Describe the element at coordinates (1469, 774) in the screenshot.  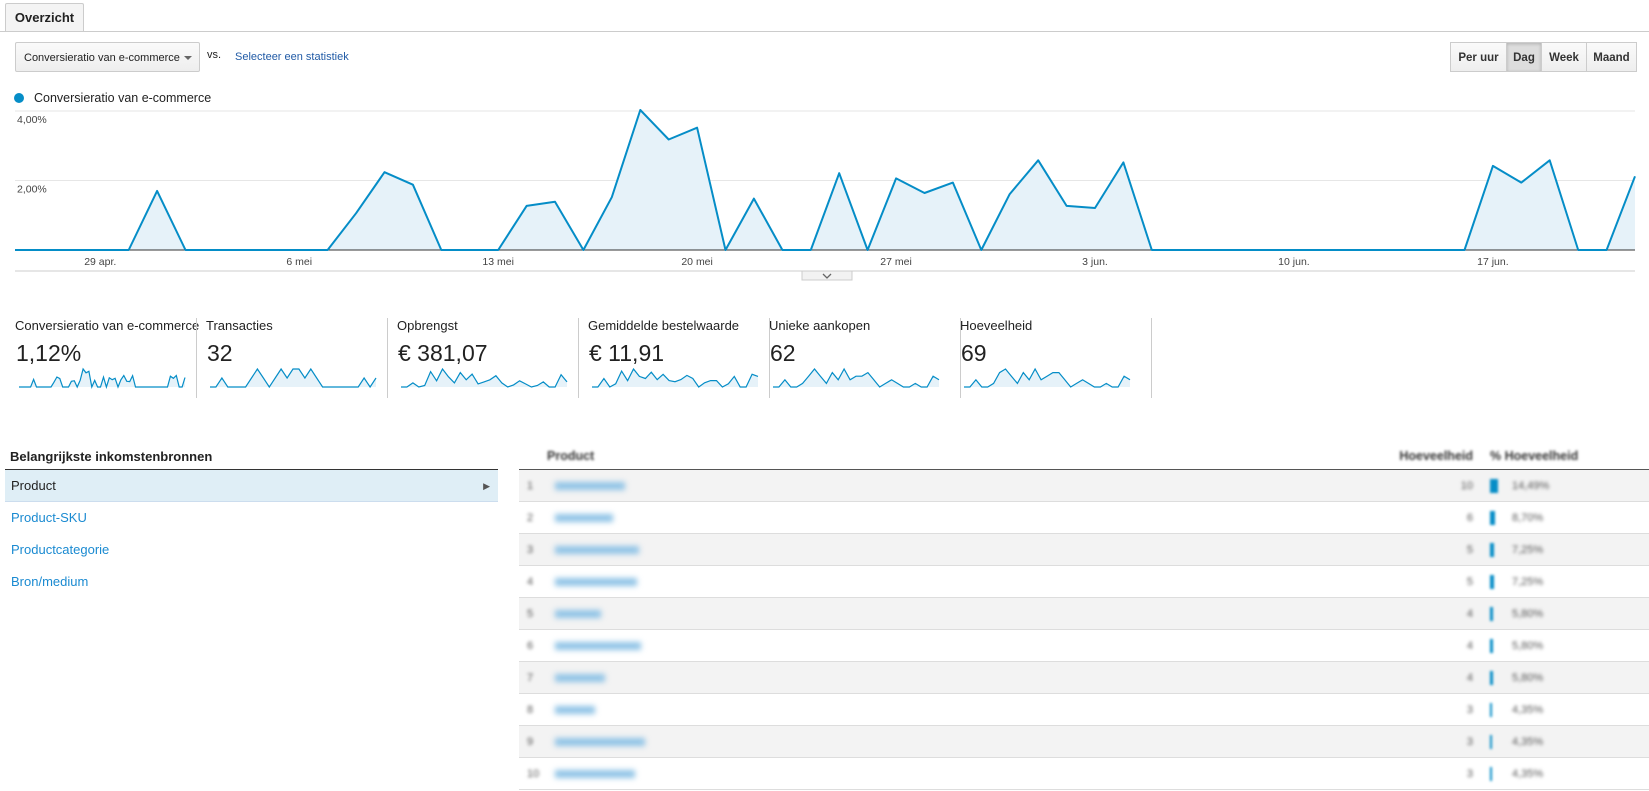
I see `row-quantity: 3` at that location.